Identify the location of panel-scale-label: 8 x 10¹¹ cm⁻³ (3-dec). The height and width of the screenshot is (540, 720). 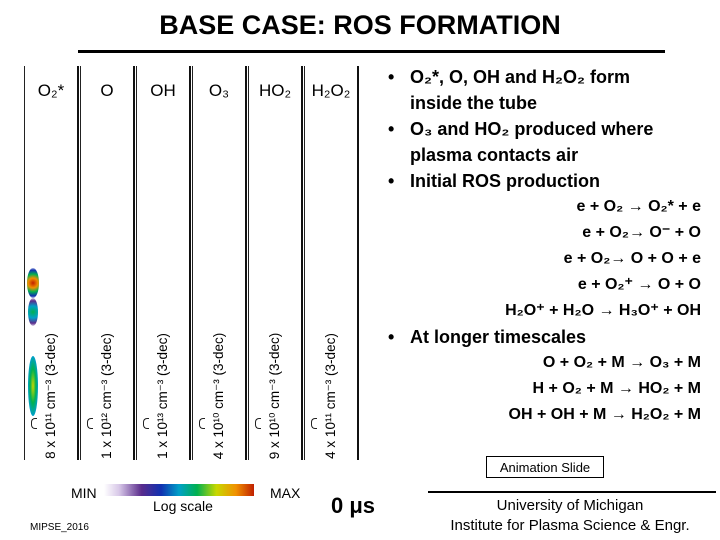
(50, 396).